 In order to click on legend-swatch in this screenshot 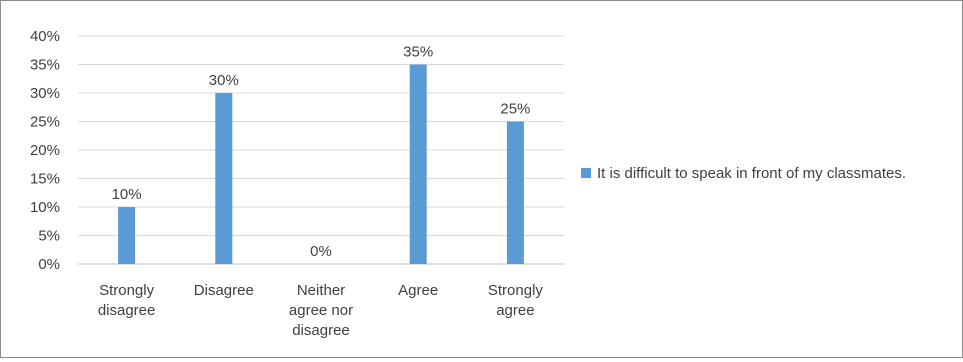, I will do `click(586, 173)`.